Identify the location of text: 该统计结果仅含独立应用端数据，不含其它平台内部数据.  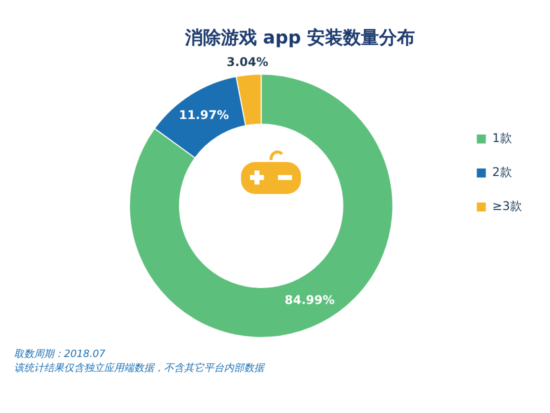
(140, 369).